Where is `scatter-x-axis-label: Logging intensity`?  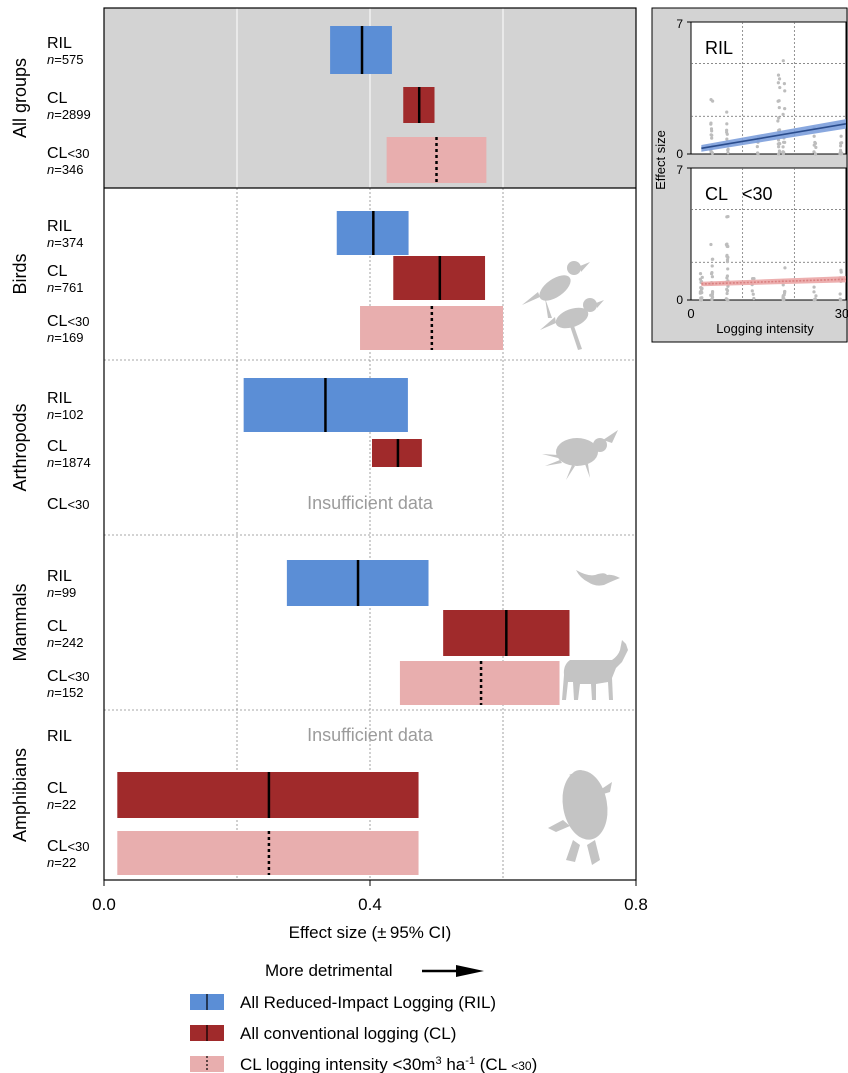
scatter-x-axis-label: Logging intensity is located at coordinates (765, 328).